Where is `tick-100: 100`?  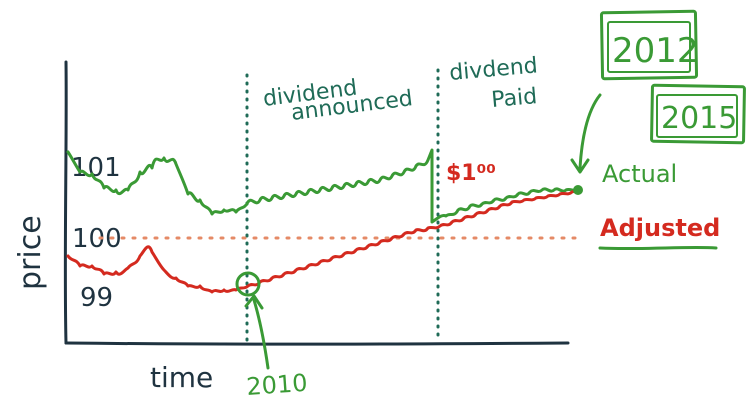
tick-100: 100 is located at coordinates (97, 239).